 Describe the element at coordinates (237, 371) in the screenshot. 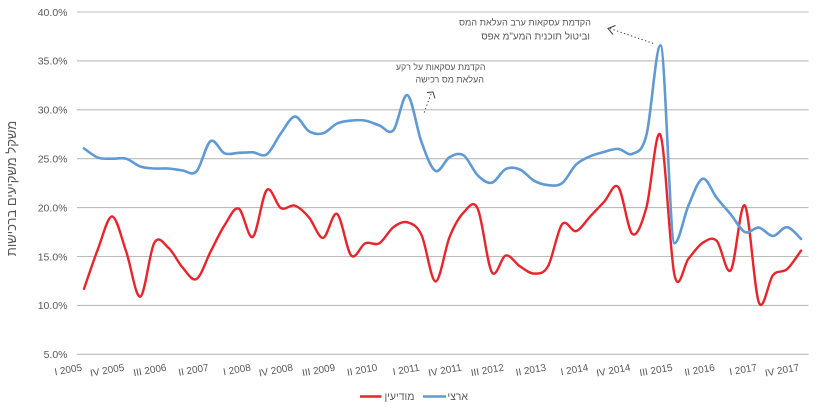

I see `svg-text: I 2008` at that location.